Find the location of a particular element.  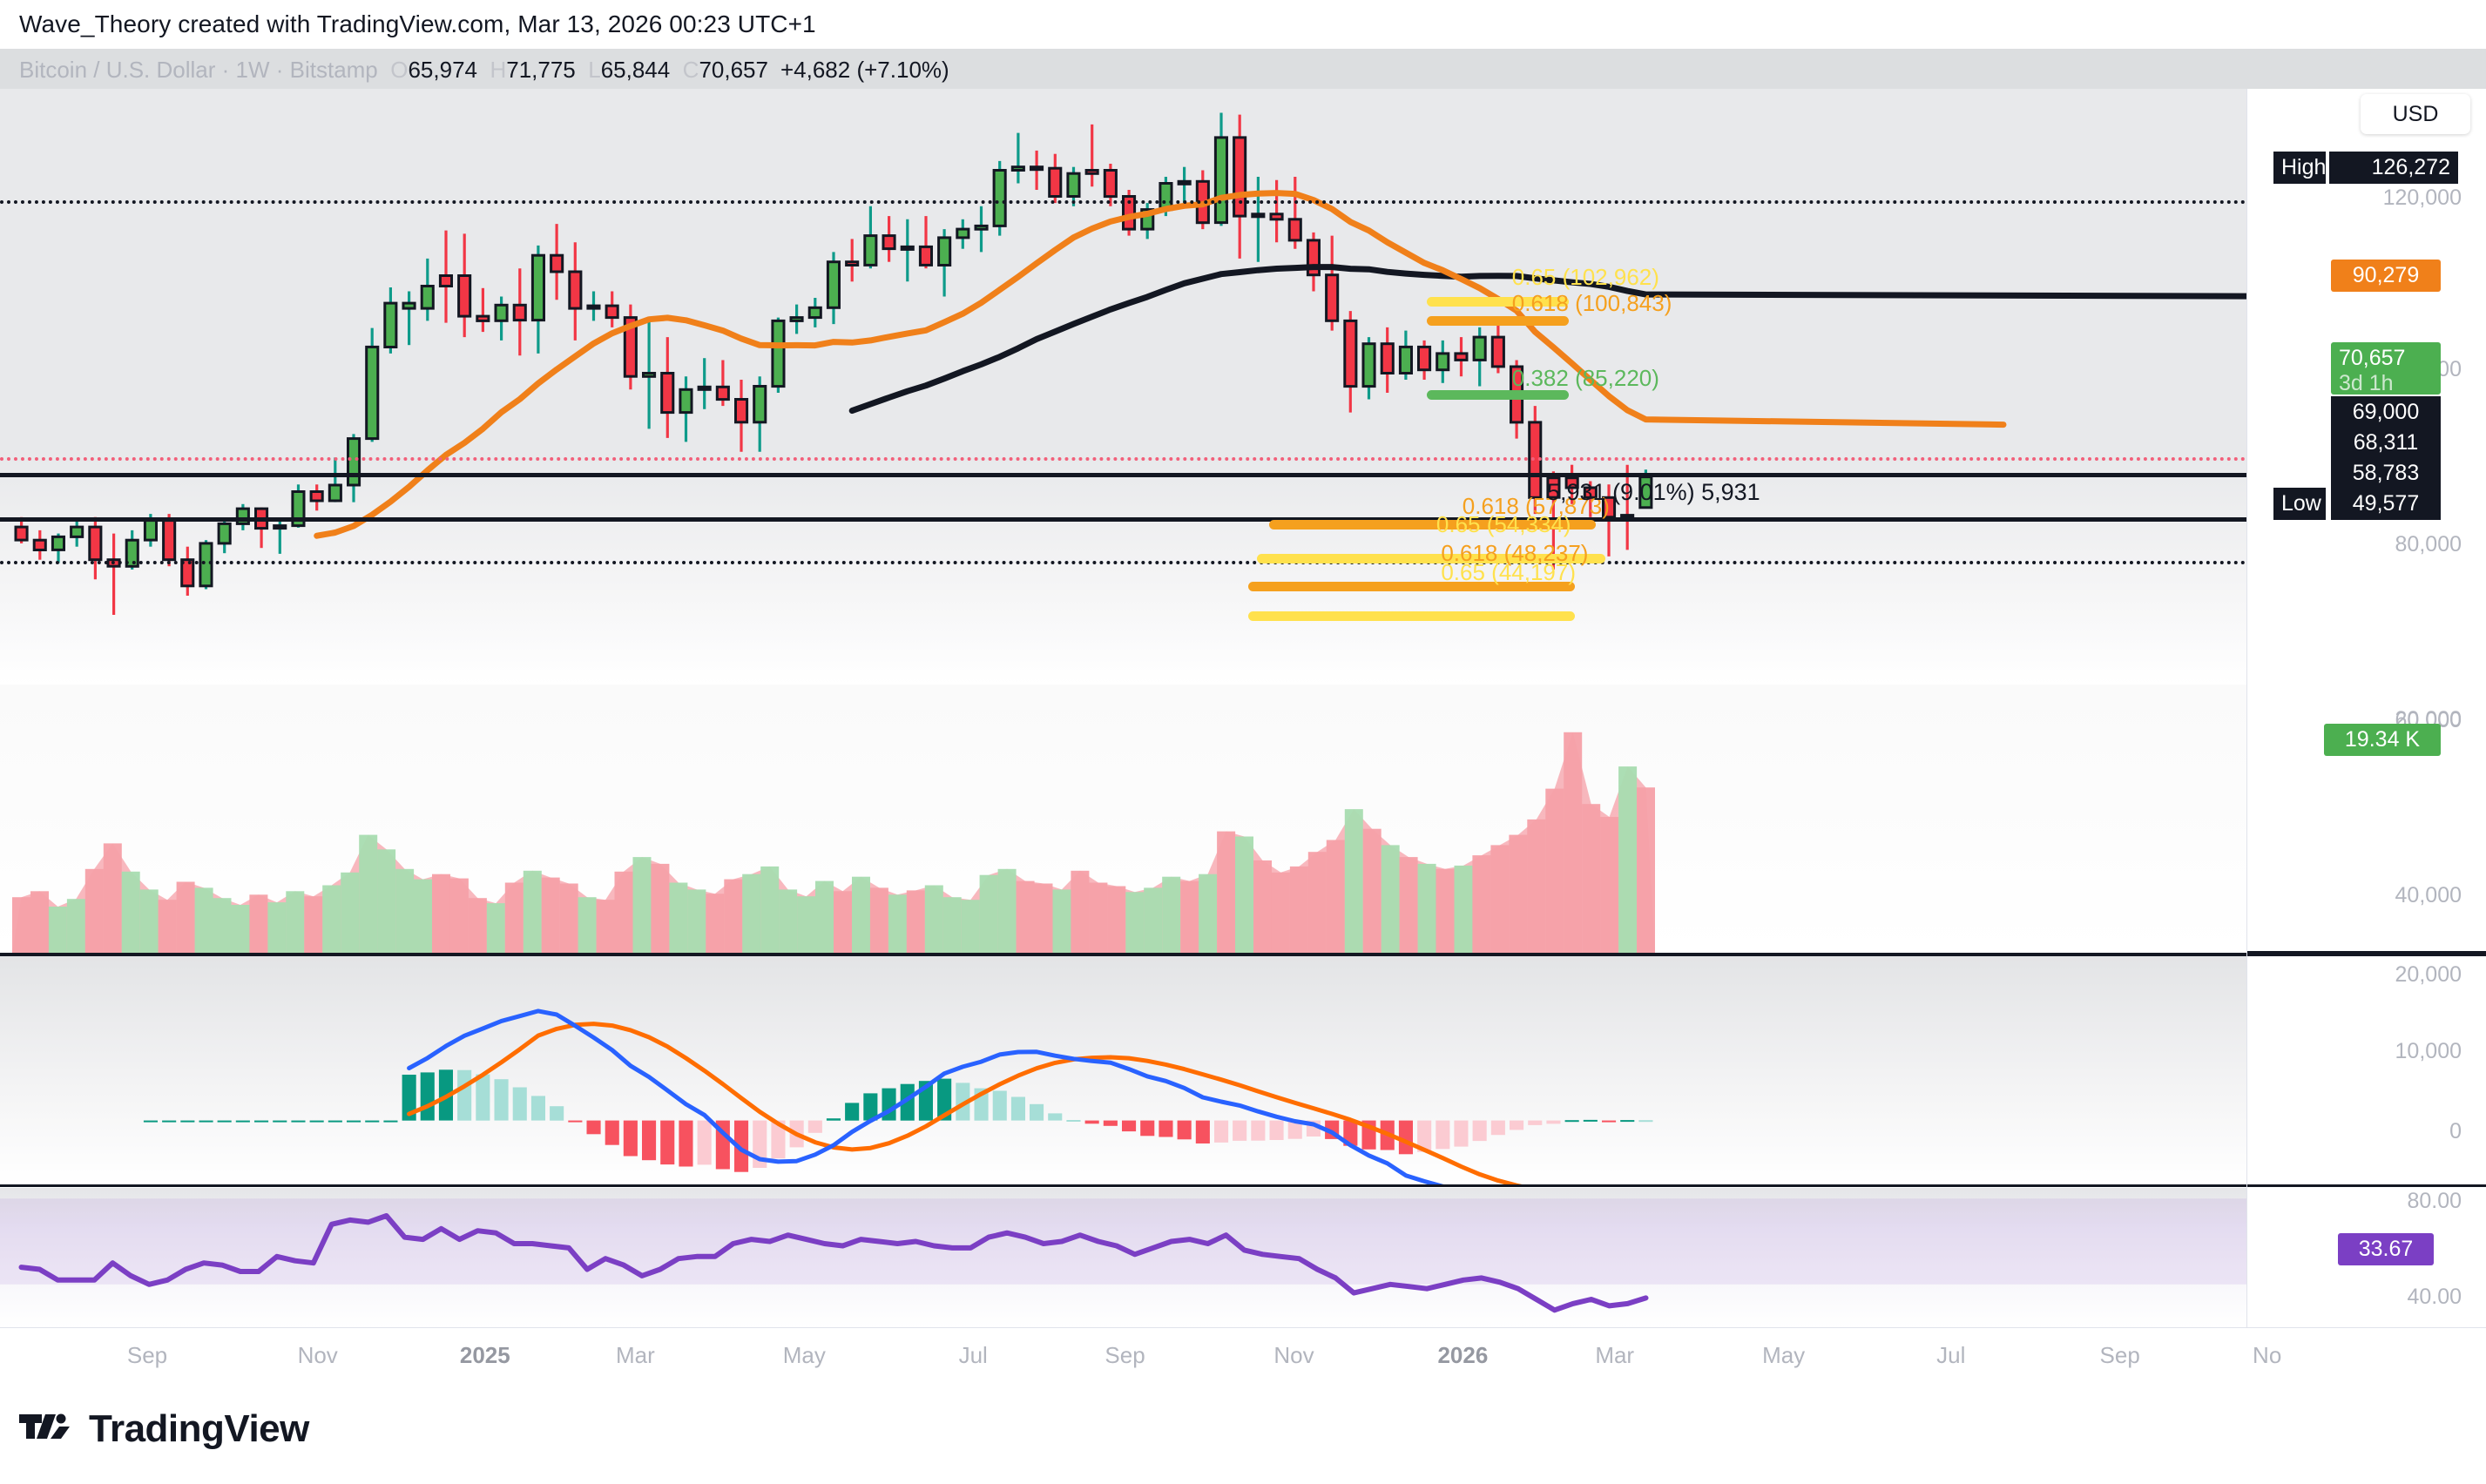

macd-pane is located at coordinates (1123, 1070).